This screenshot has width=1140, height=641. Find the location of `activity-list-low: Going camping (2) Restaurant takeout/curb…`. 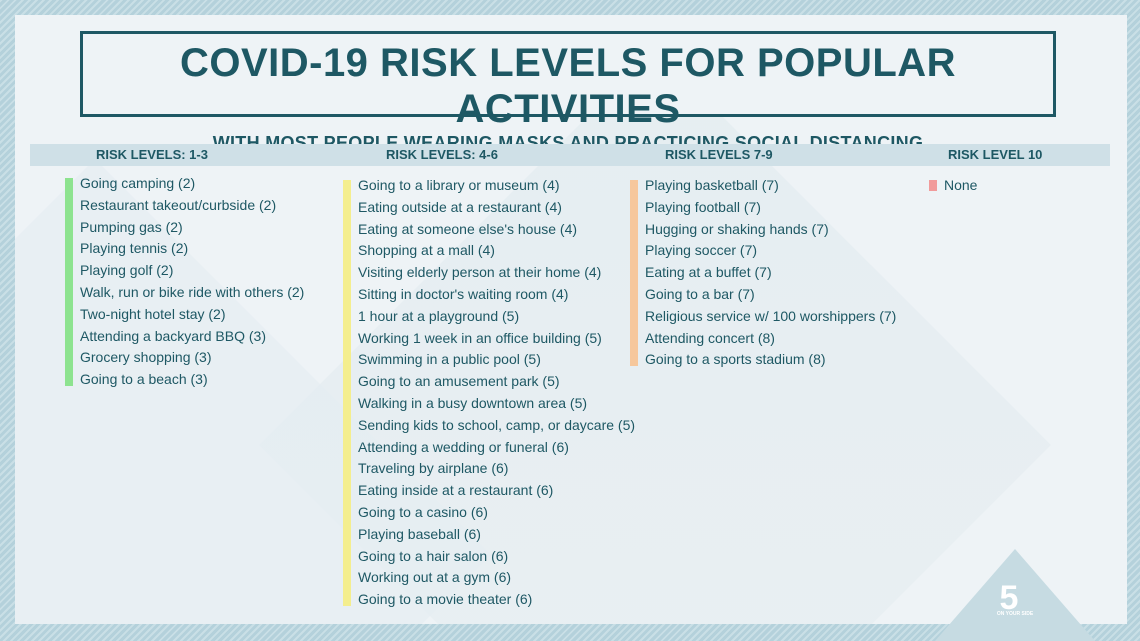

activity-list-low: Going camping (2) Restaurant takeout/curb… is located at coordinates (192, 282).